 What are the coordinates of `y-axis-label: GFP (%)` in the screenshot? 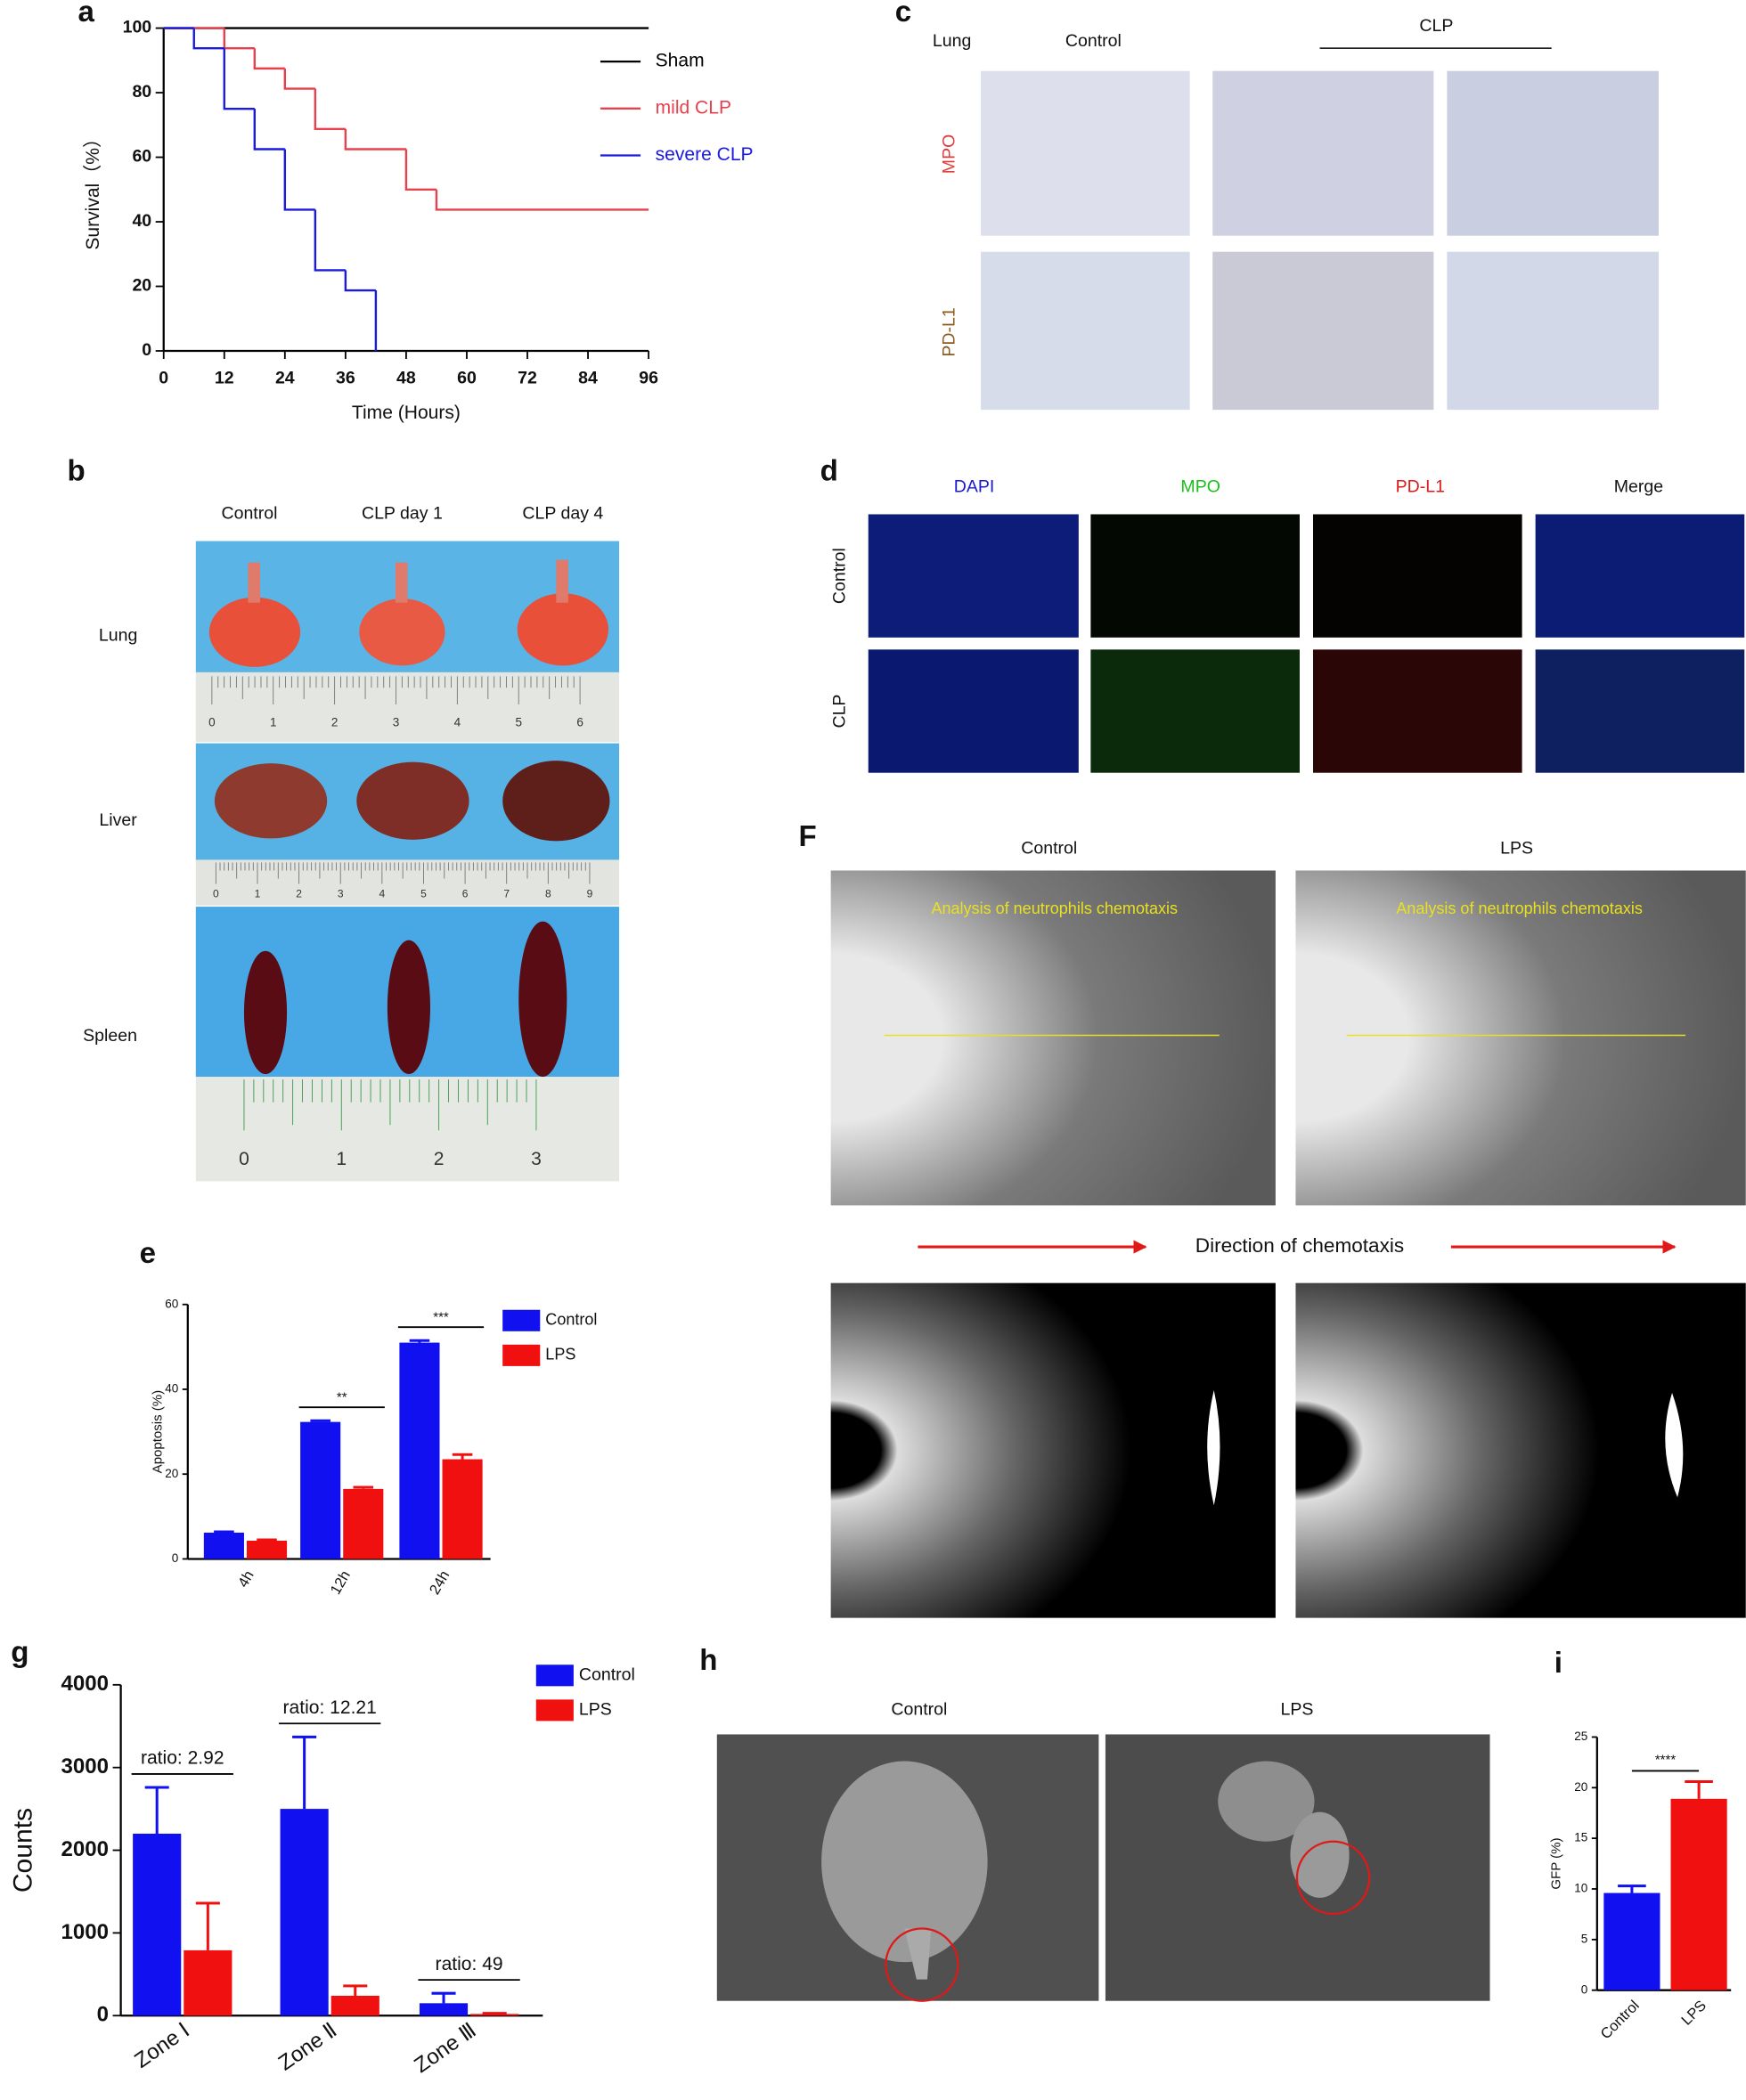 It's located at (1556, 1864).